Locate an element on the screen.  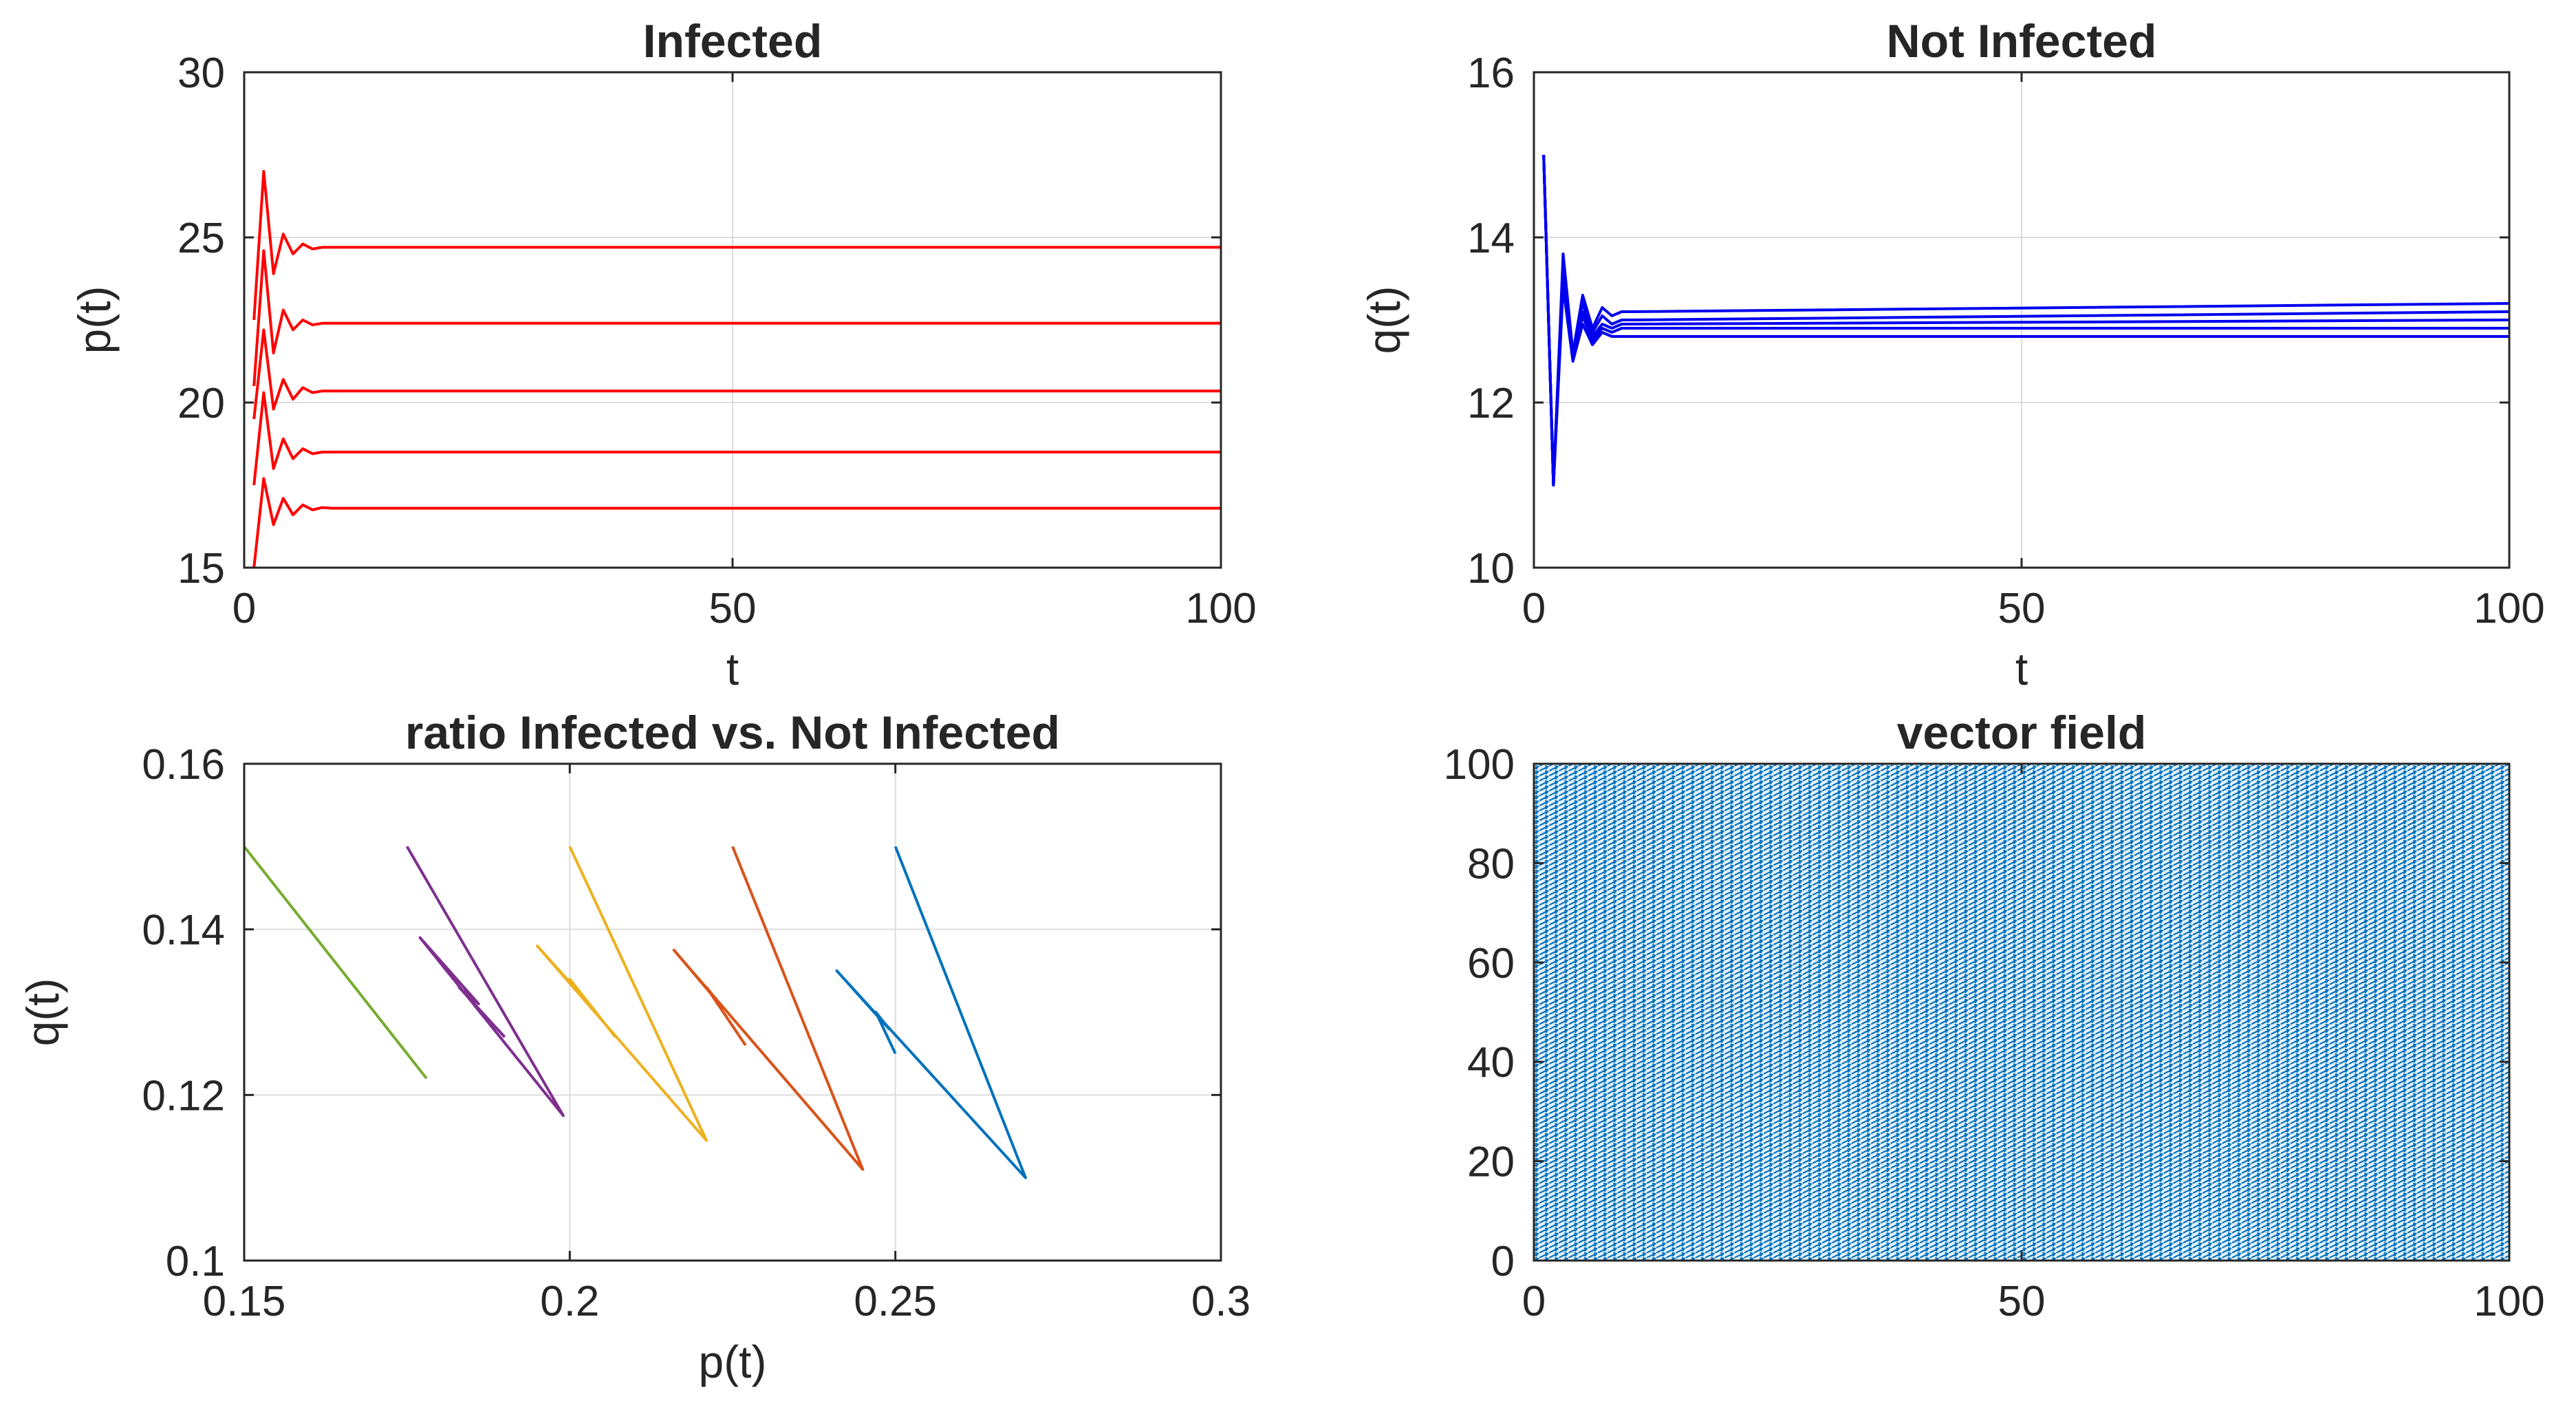
y-tick-label: 80 is located at coordinates (1491, 864).